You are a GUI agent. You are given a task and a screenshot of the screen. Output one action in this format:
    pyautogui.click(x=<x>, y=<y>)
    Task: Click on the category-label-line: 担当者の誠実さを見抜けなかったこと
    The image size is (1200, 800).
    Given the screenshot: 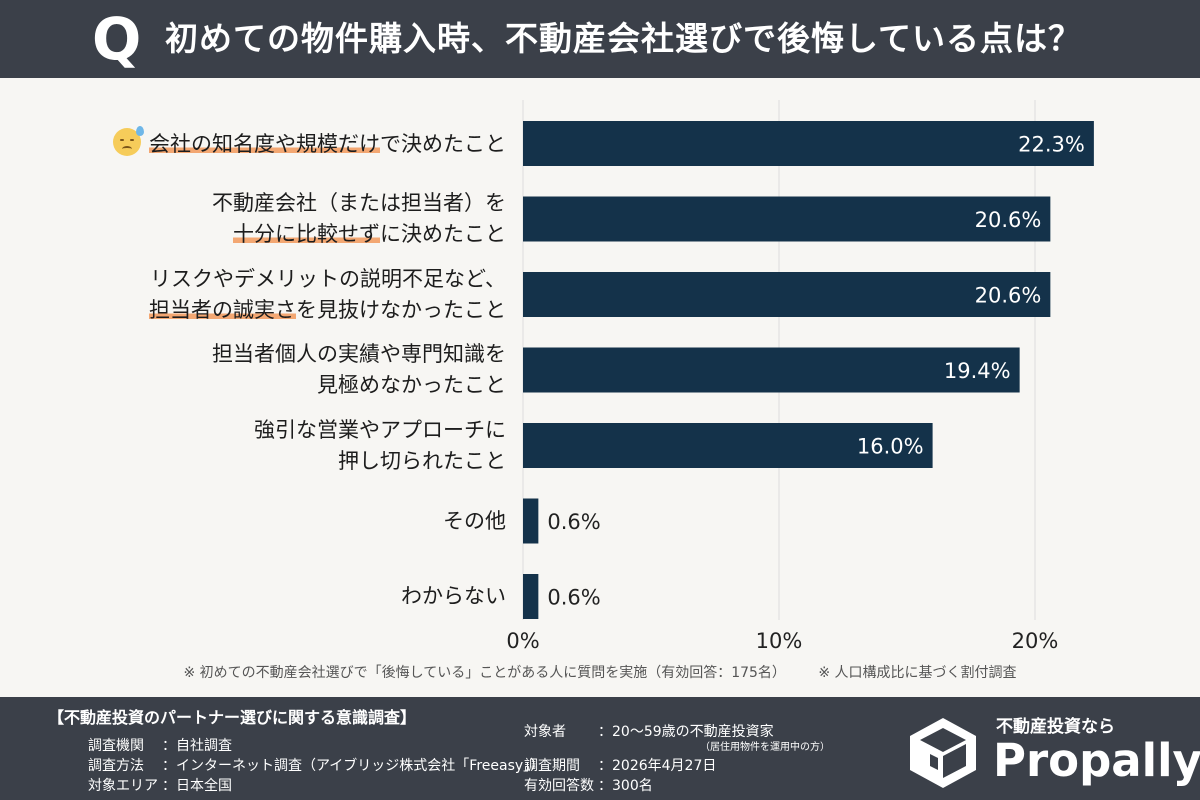 What is the action you would take?
    pyautogui.click(x=327, y=309)
    